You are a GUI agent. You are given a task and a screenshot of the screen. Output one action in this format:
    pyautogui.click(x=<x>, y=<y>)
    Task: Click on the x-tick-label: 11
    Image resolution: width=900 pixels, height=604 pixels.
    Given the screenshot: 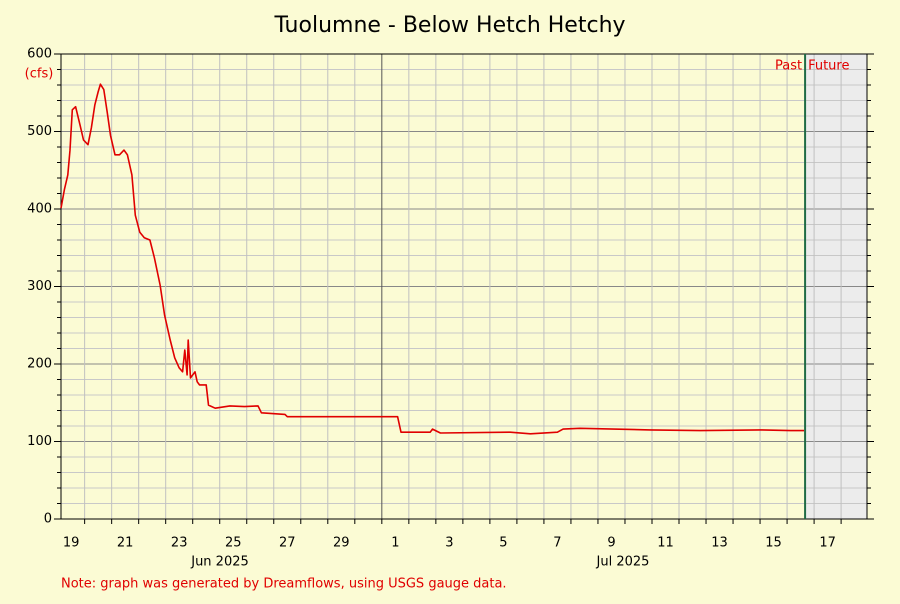 What is the action you would take?
    pyautogui.click(x=665, y=543)
    